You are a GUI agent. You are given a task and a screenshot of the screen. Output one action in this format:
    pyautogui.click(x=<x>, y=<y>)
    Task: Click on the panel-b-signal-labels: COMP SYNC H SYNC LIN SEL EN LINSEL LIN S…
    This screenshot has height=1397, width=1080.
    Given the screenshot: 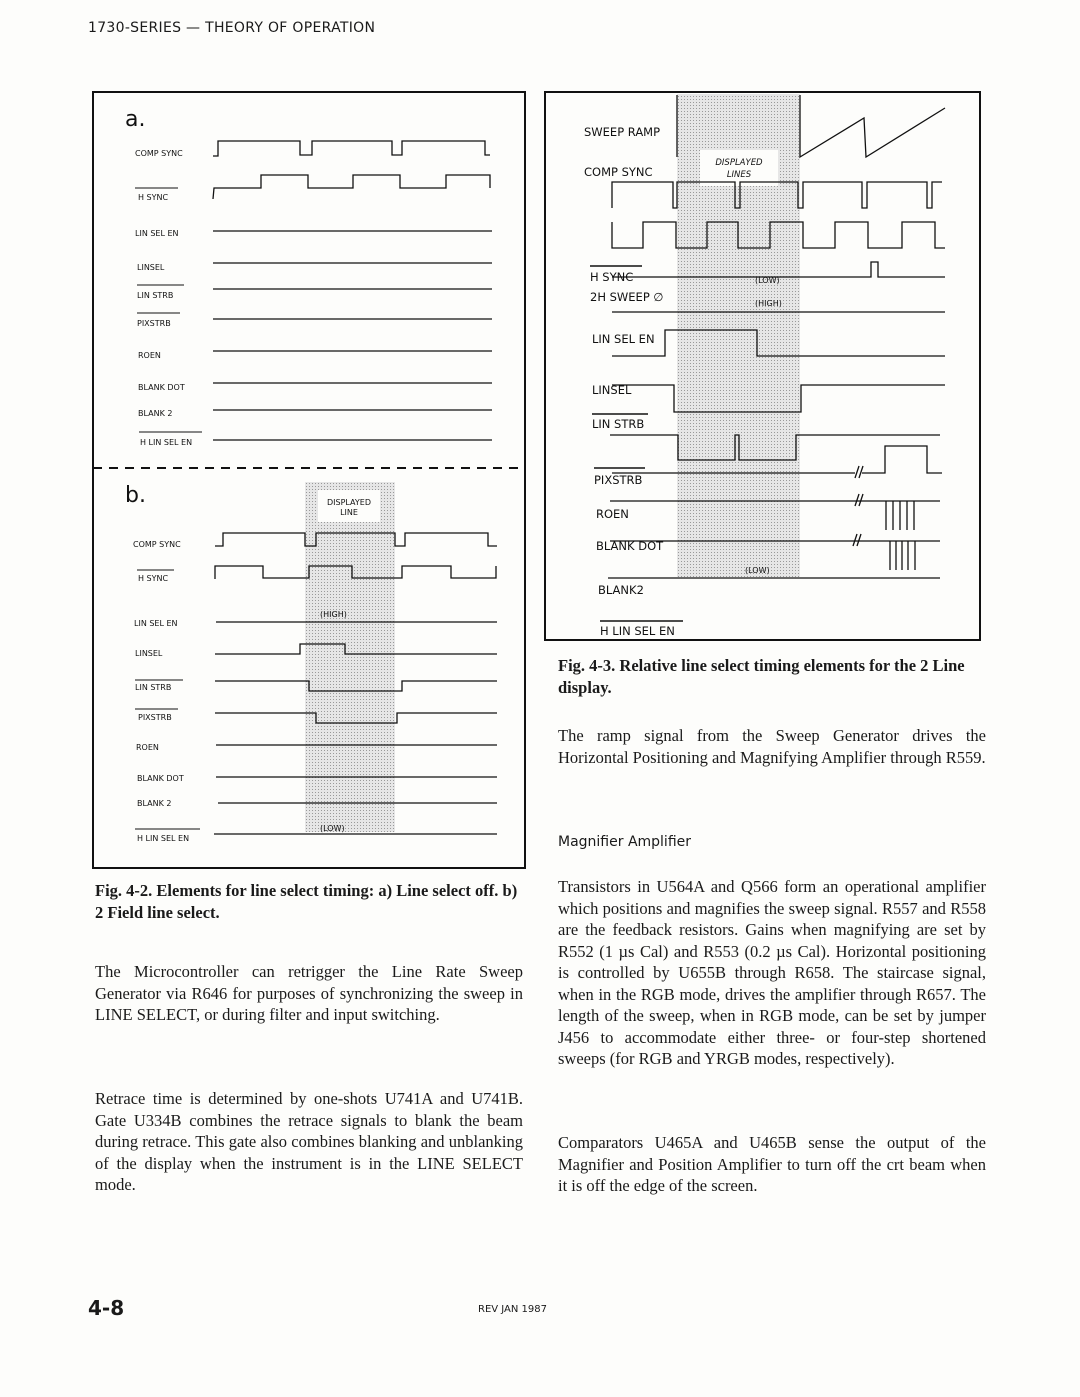 What is the action you would take?
    pyautogui.click(x=161, y=691)
    